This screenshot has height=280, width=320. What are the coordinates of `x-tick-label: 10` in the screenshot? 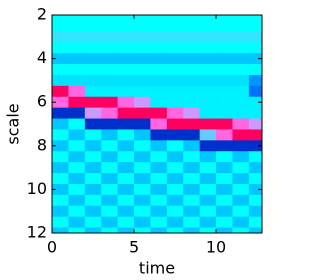 It's located at (216, 247).